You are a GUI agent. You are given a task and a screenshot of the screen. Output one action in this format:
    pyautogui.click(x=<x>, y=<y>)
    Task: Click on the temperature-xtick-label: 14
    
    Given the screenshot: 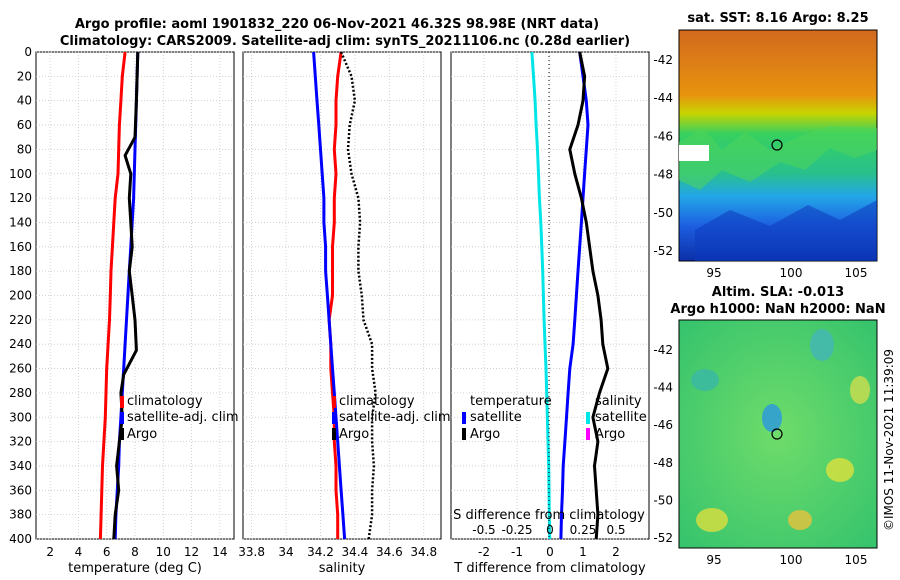 What is the action you would take?
    pyautogui.click(x=219, y=552)
    